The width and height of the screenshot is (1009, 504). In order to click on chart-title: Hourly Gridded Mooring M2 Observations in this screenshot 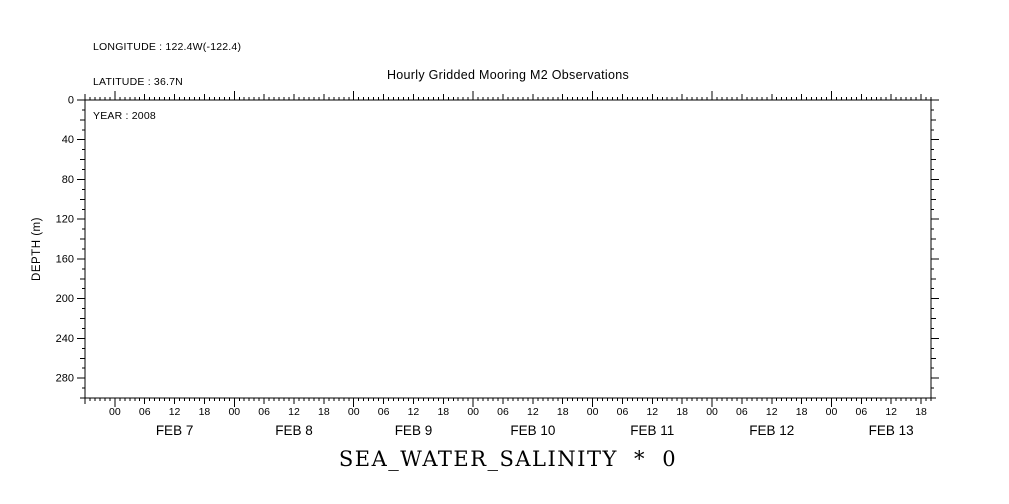, I will do `click(508, 75)`.